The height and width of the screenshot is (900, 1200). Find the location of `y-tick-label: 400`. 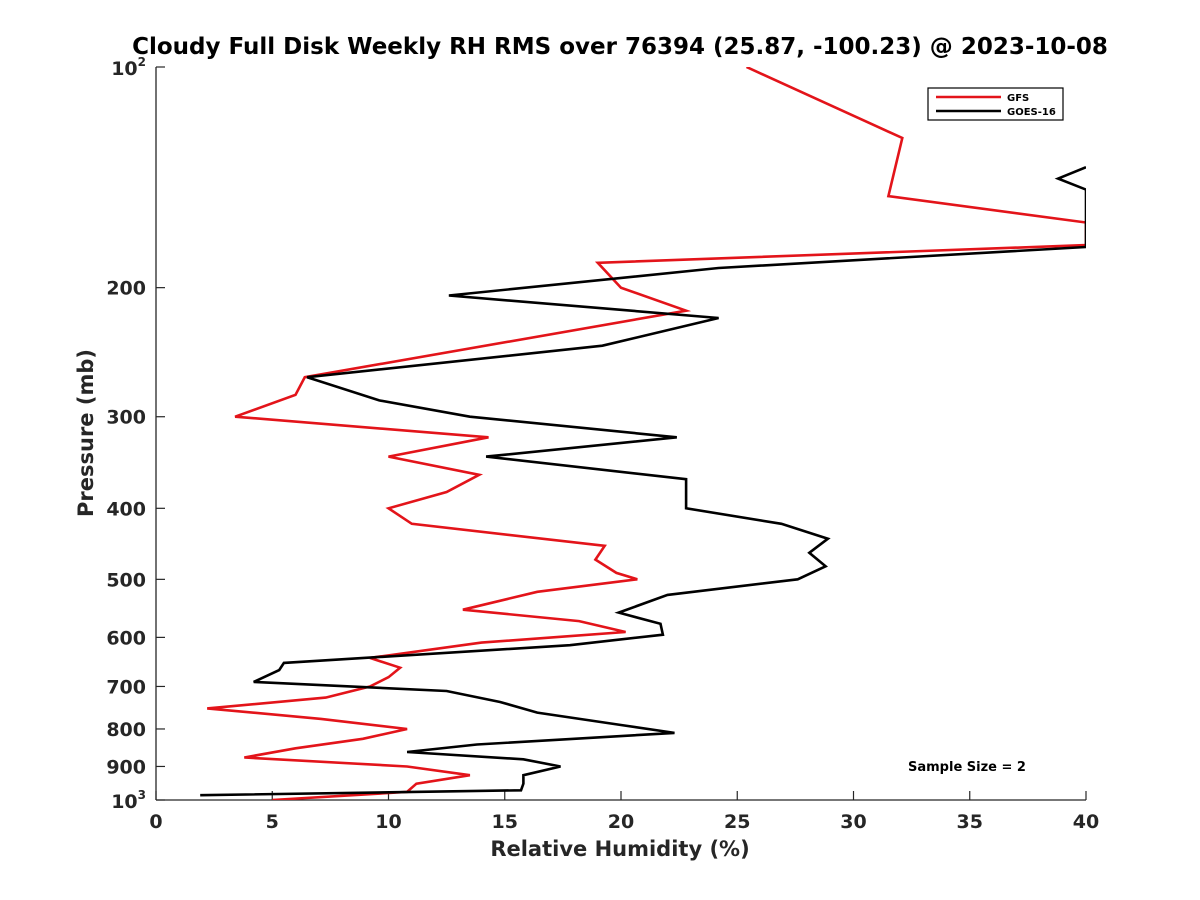

y-tick-label: 400 is located at coordinates (126, 509).